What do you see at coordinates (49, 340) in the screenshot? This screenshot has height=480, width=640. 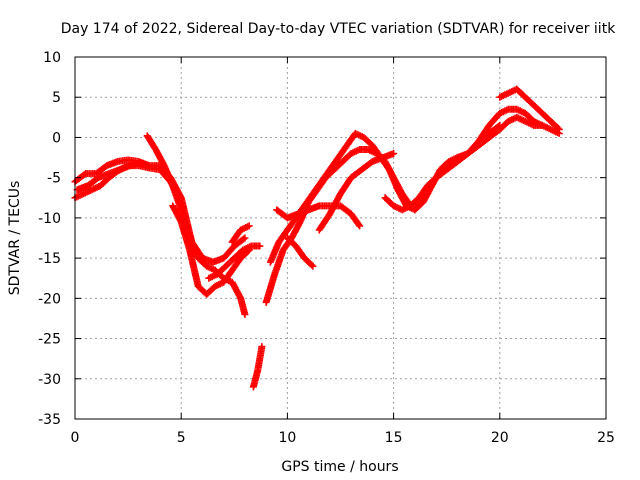 I see `y-tick-label: -25` at bounding box center [49, 340].